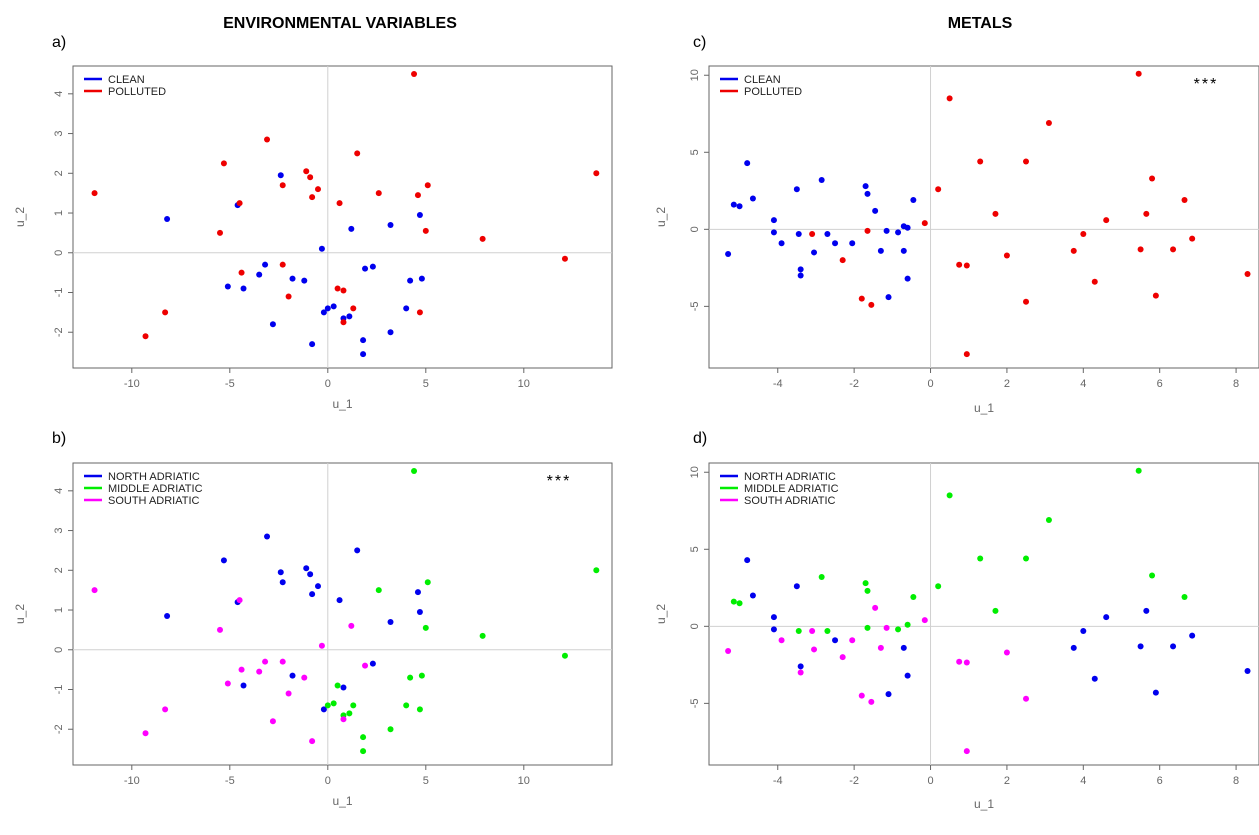  Describe the element at coordinates (59, 133) in the screenshot. I see `y-tick-label: 3` at that location.